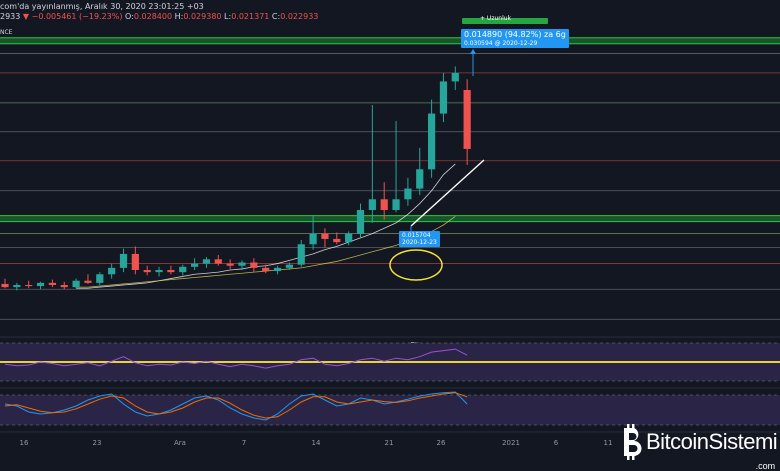 The height and width of the screenshot is (471, 780). What do you see at coordinates (24, 443) in the screenshot?
I see `x-axis-tick-label: 16` at bounding box center [24, 443].